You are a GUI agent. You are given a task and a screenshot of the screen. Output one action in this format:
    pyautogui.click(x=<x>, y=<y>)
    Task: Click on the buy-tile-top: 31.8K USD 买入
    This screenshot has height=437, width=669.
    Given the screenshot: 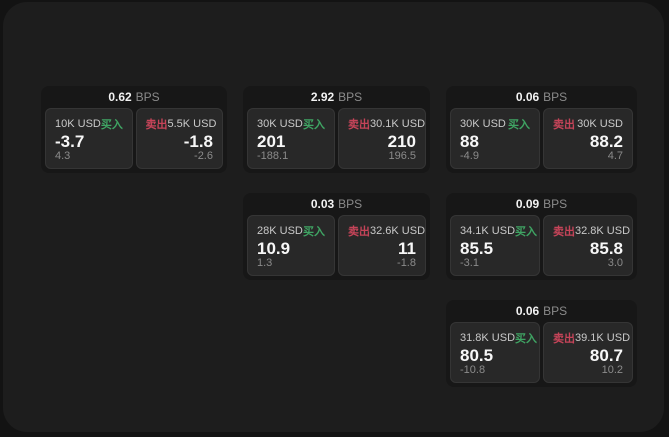 What is the action you would take?
    pyautogui.click(x=498, y=338)
    